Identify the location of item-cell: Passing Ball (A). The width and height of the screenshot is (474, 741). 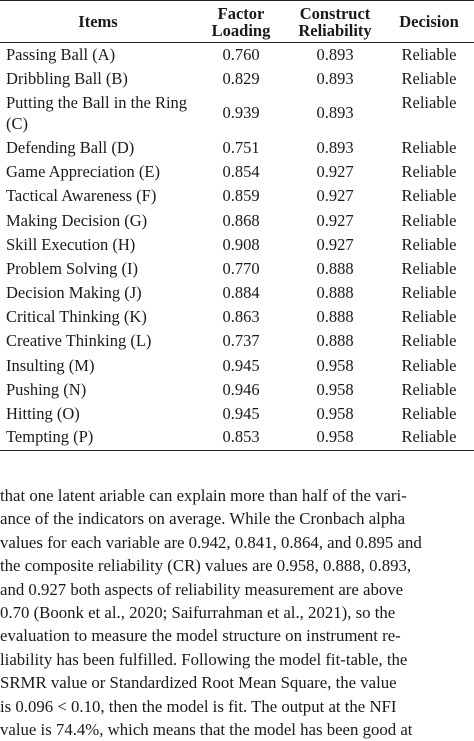
(61, 54).